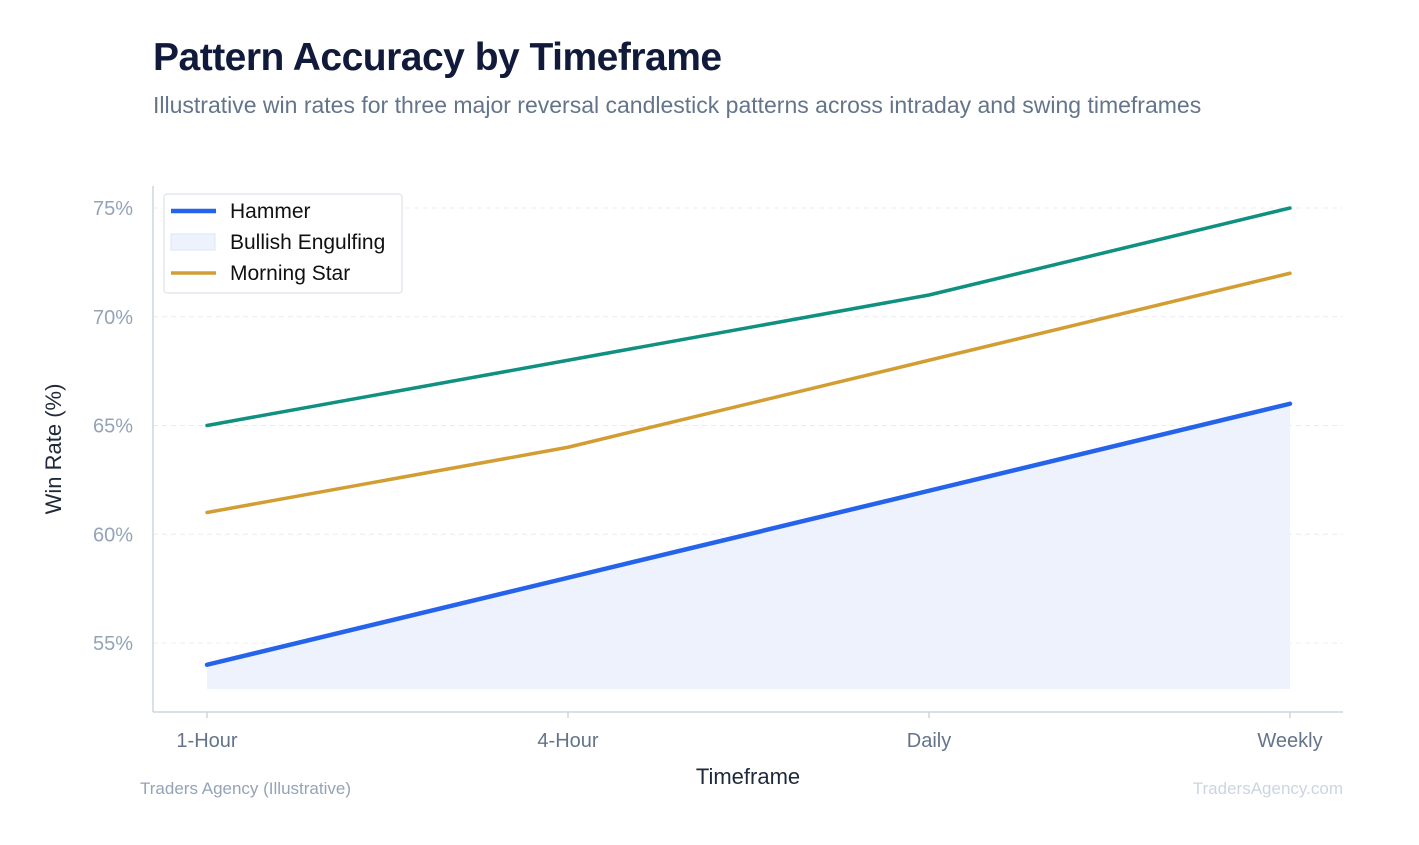 The width and height of the screenshot is (1419, 845). I want to click on y-tick-label: 75%, so click(113, 209).